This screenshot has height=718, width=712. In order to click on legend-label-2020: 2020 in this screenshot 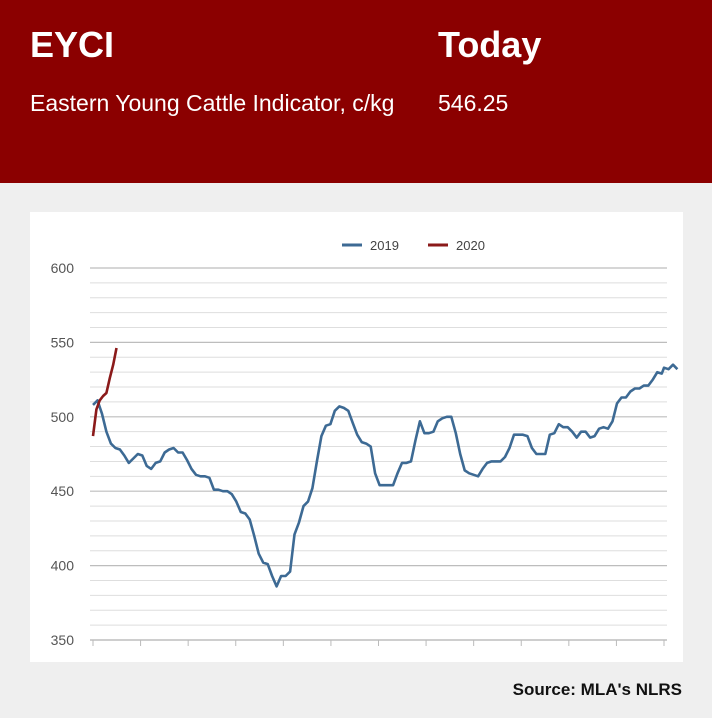, I will do `click(470, 245)`.